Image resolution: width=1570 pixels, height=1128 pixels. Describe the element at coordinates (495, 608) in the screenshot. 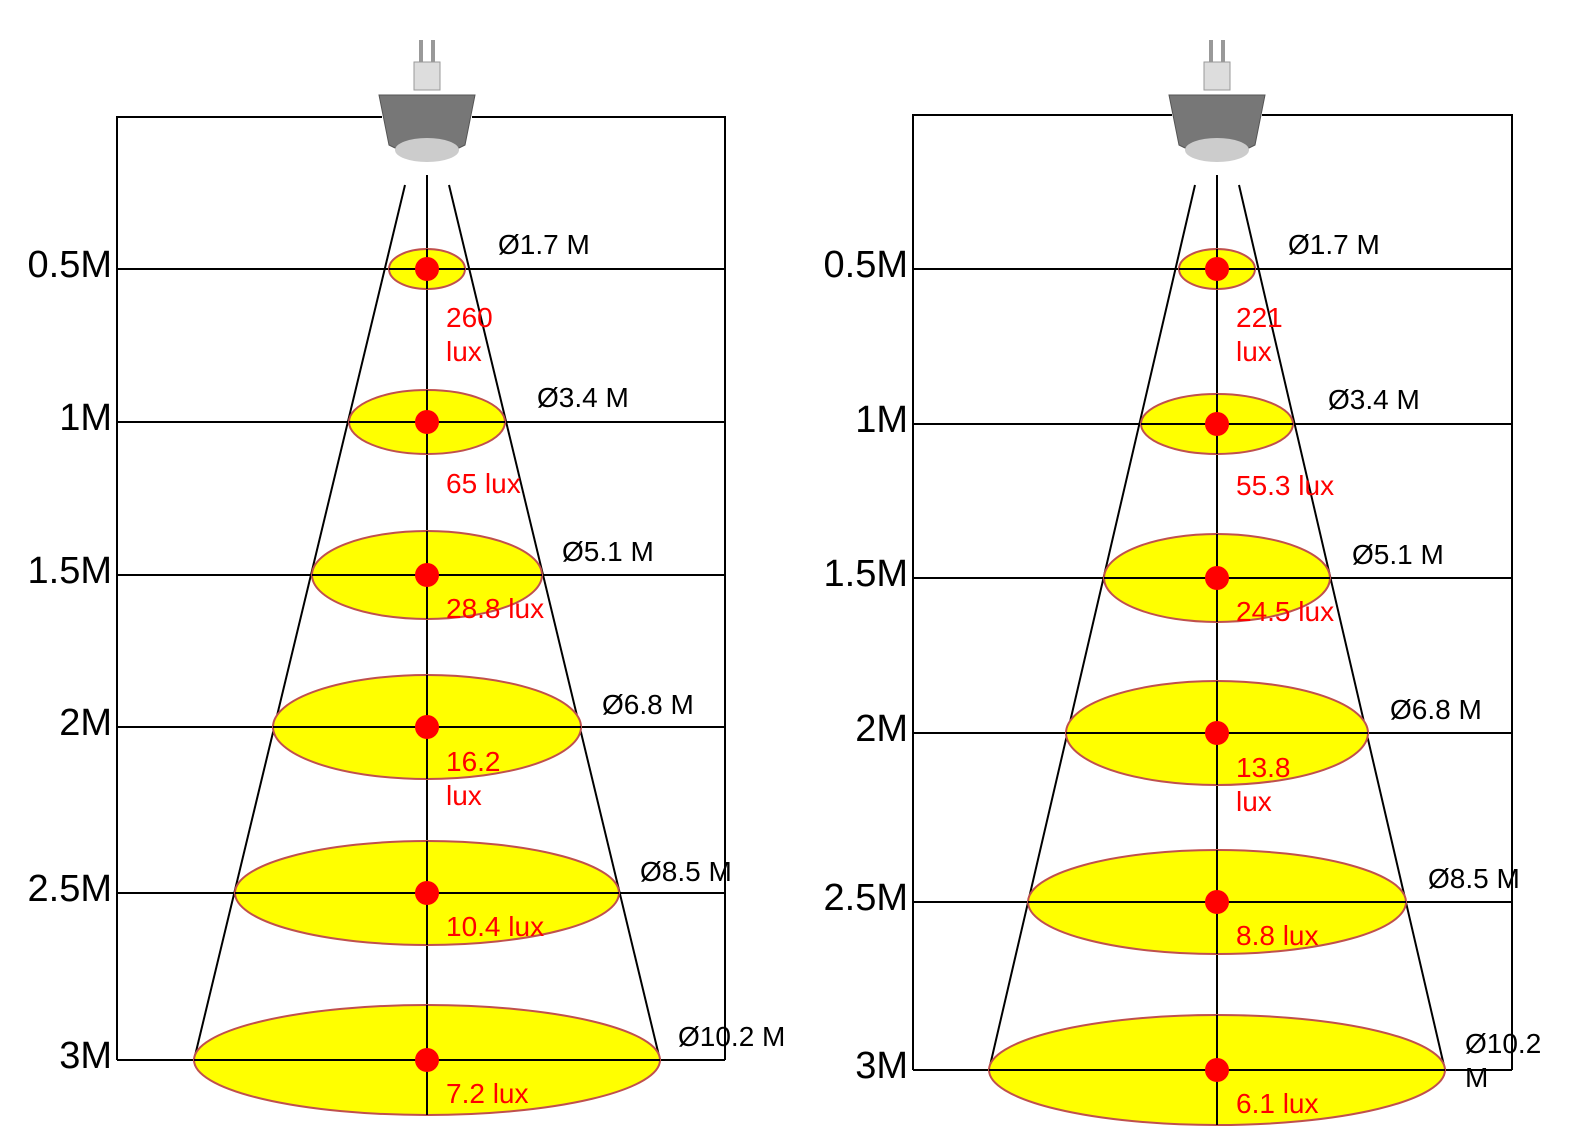

I see `lux-label: 28.8 lux` at that location.